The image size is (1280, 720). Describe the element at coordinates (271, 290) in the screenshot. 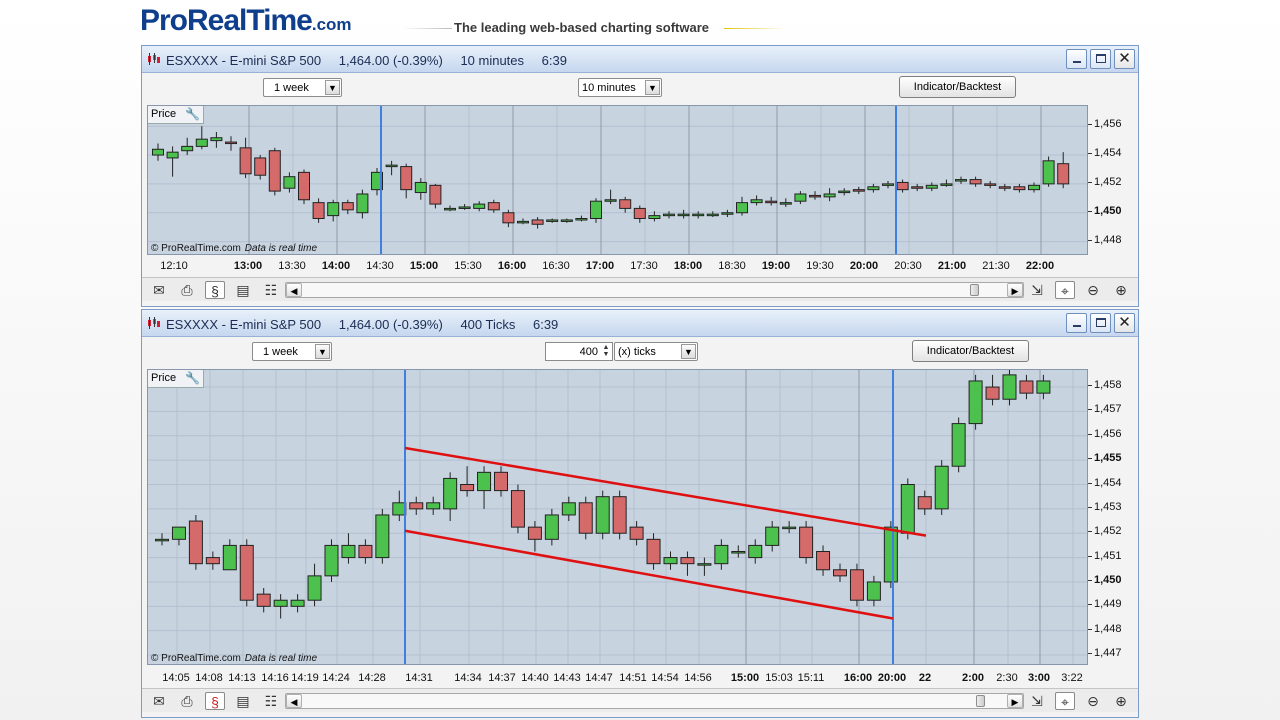

I see `list-icon: ☷` at that location.